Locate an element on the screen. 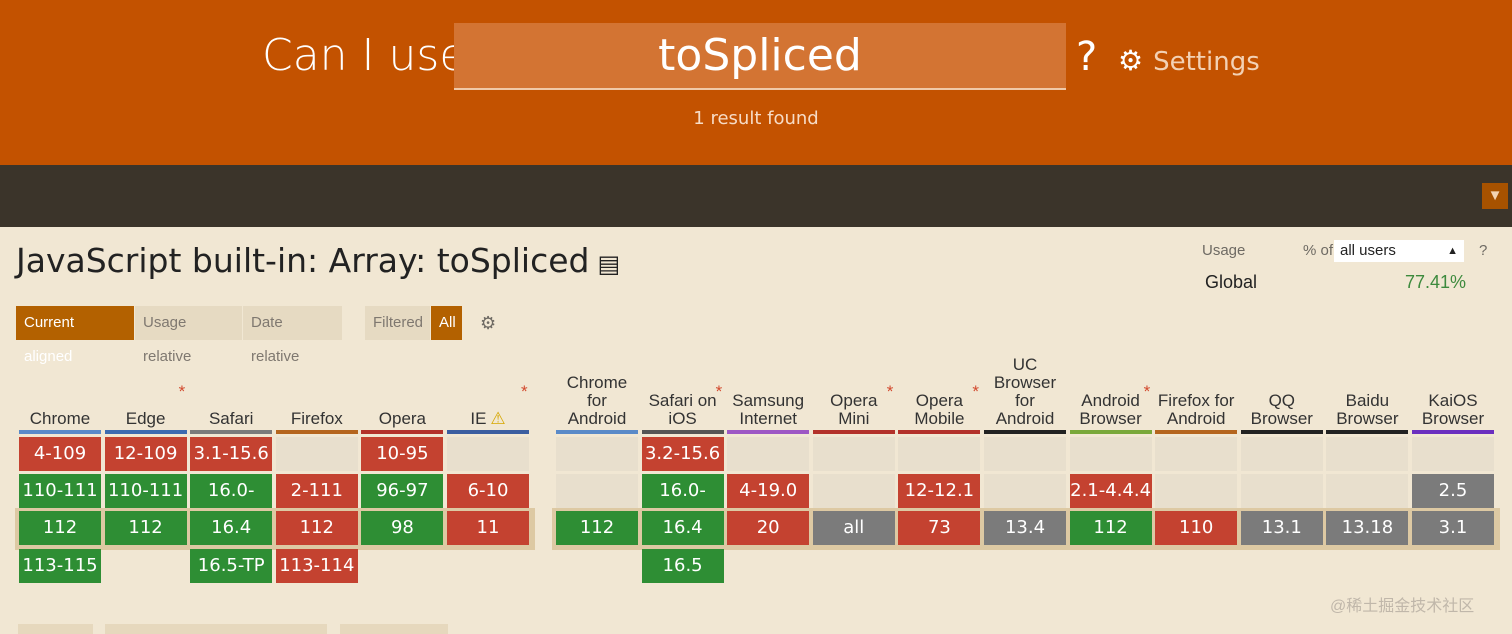 The width and height of the screenshot is (1512, 634). date-relative-button: Date relative is located at coordinates (292, 335).